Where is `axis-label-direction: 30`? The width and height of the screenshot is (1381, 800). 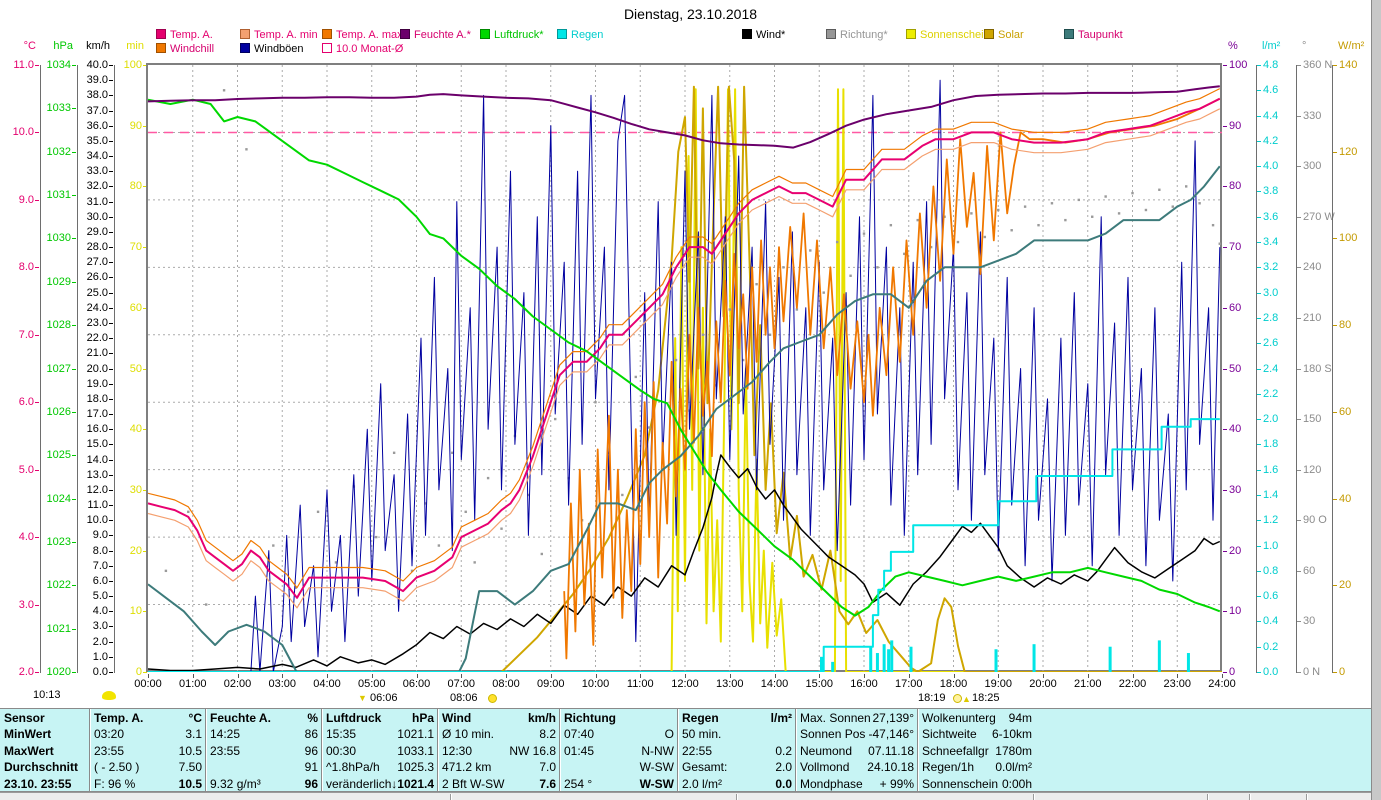
axis-label-direction: 30 is located at coordinates (1309, 621).